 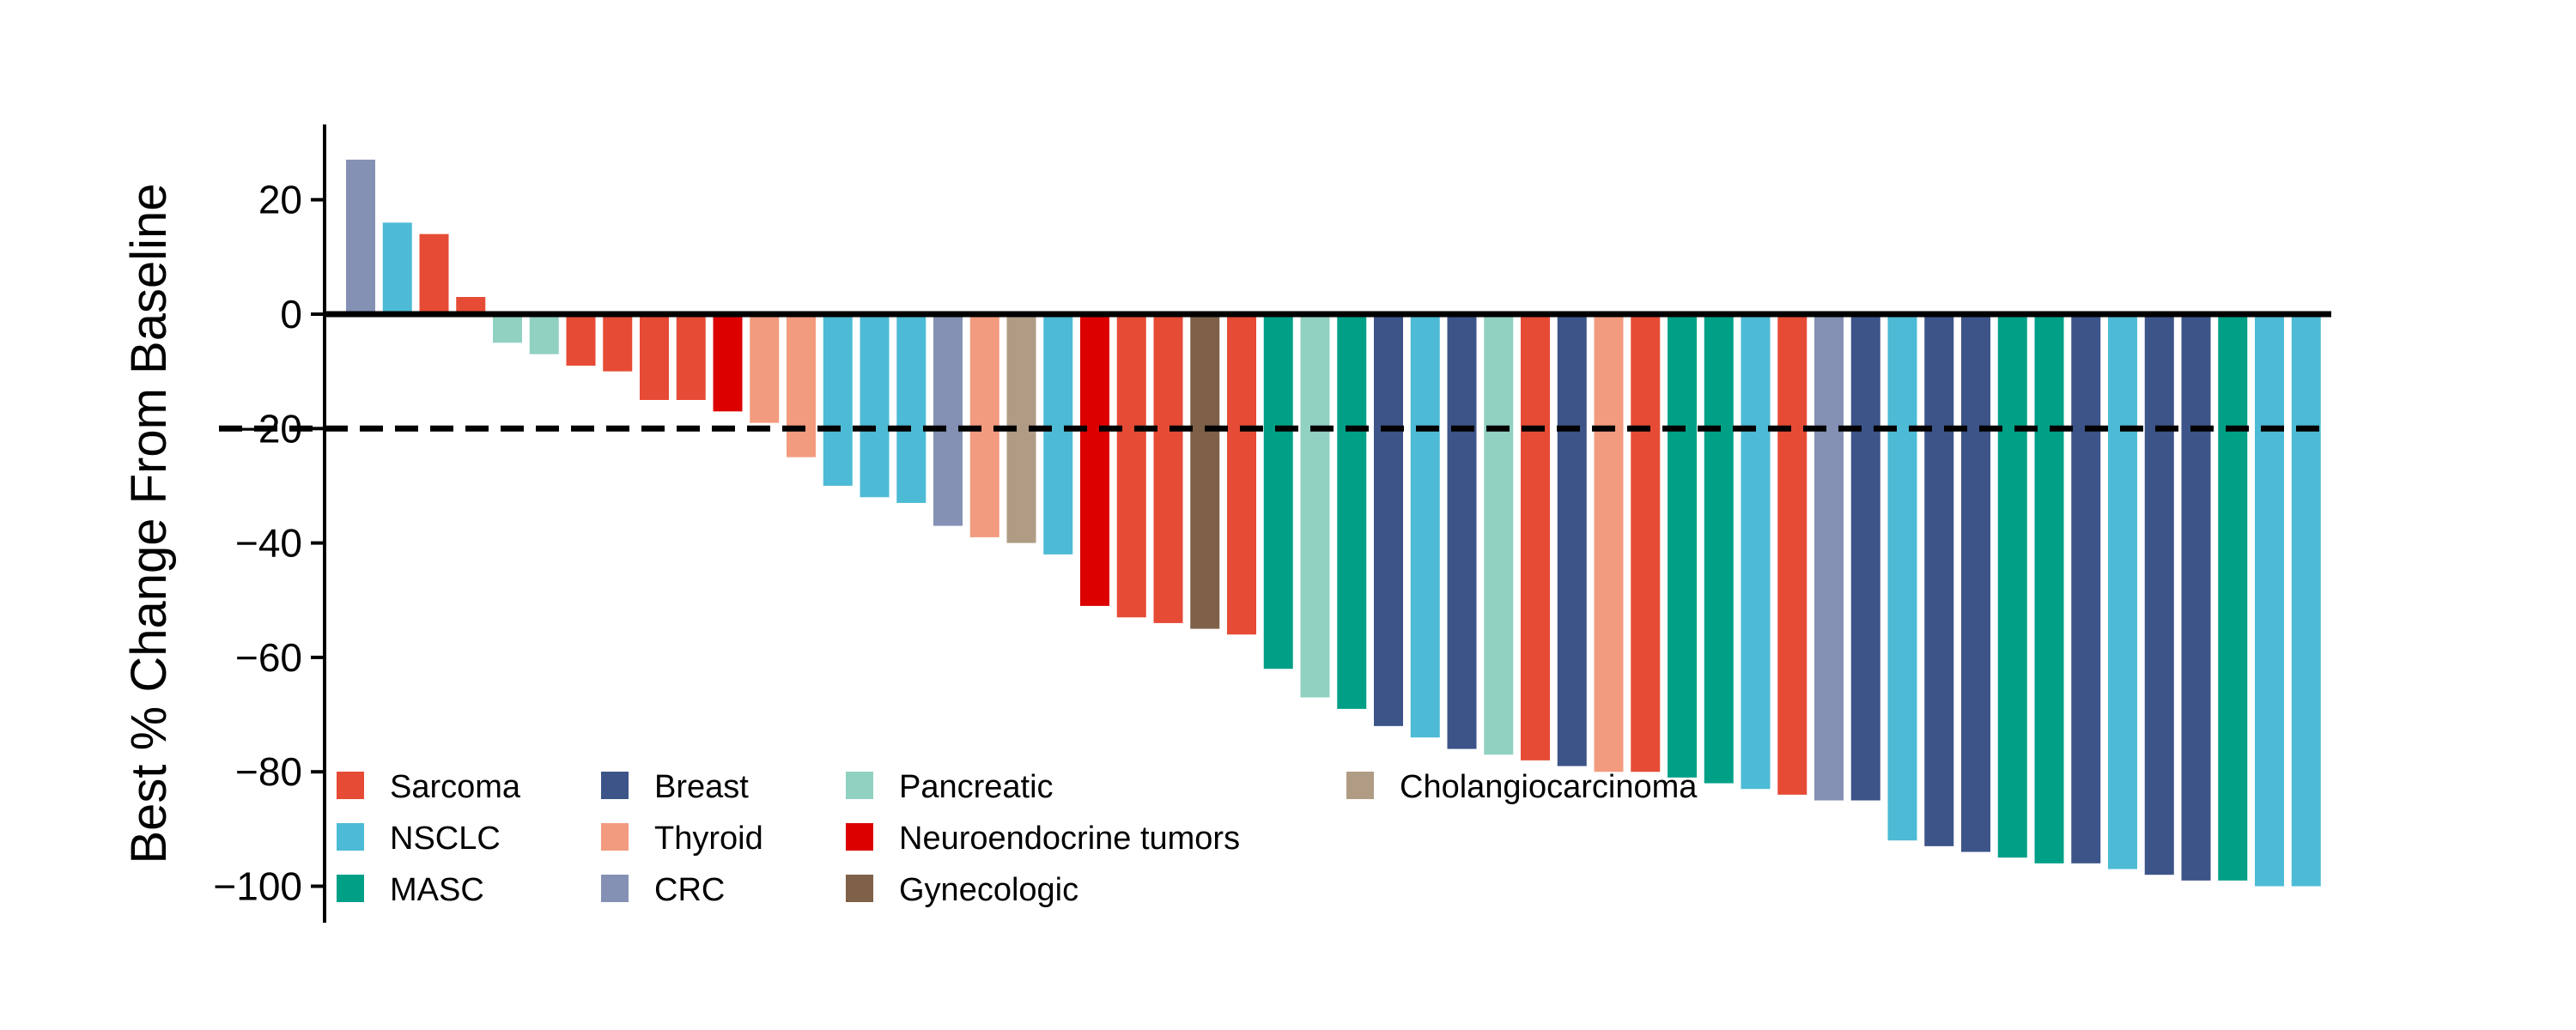 I want to click on legend-label-thyroid: Thyroid, so click(x=708, y=839).